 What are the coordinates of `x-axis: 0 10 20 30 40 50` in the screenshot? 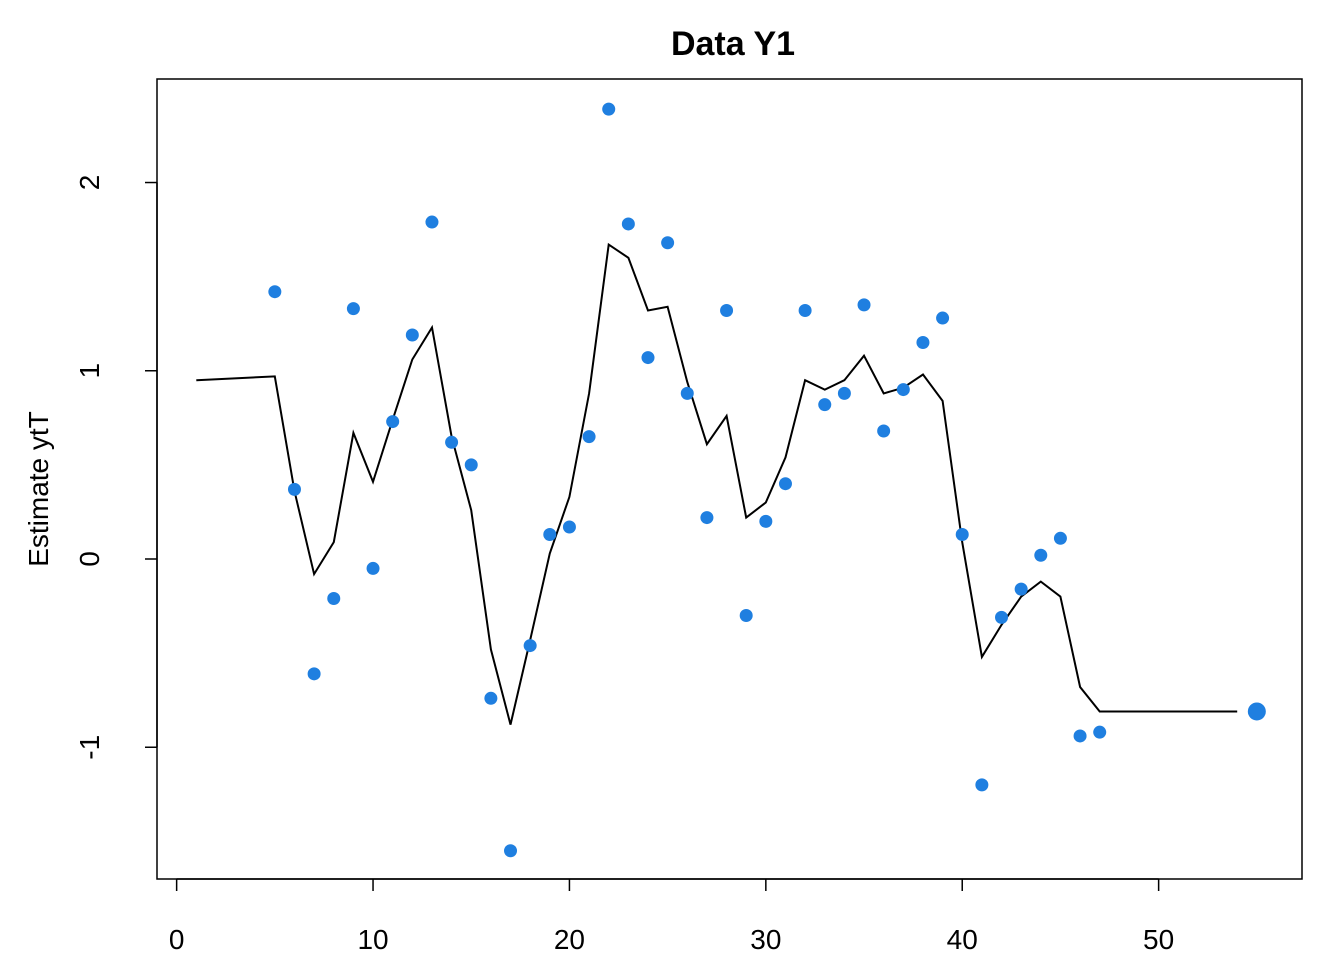 It's located at (671, 916).